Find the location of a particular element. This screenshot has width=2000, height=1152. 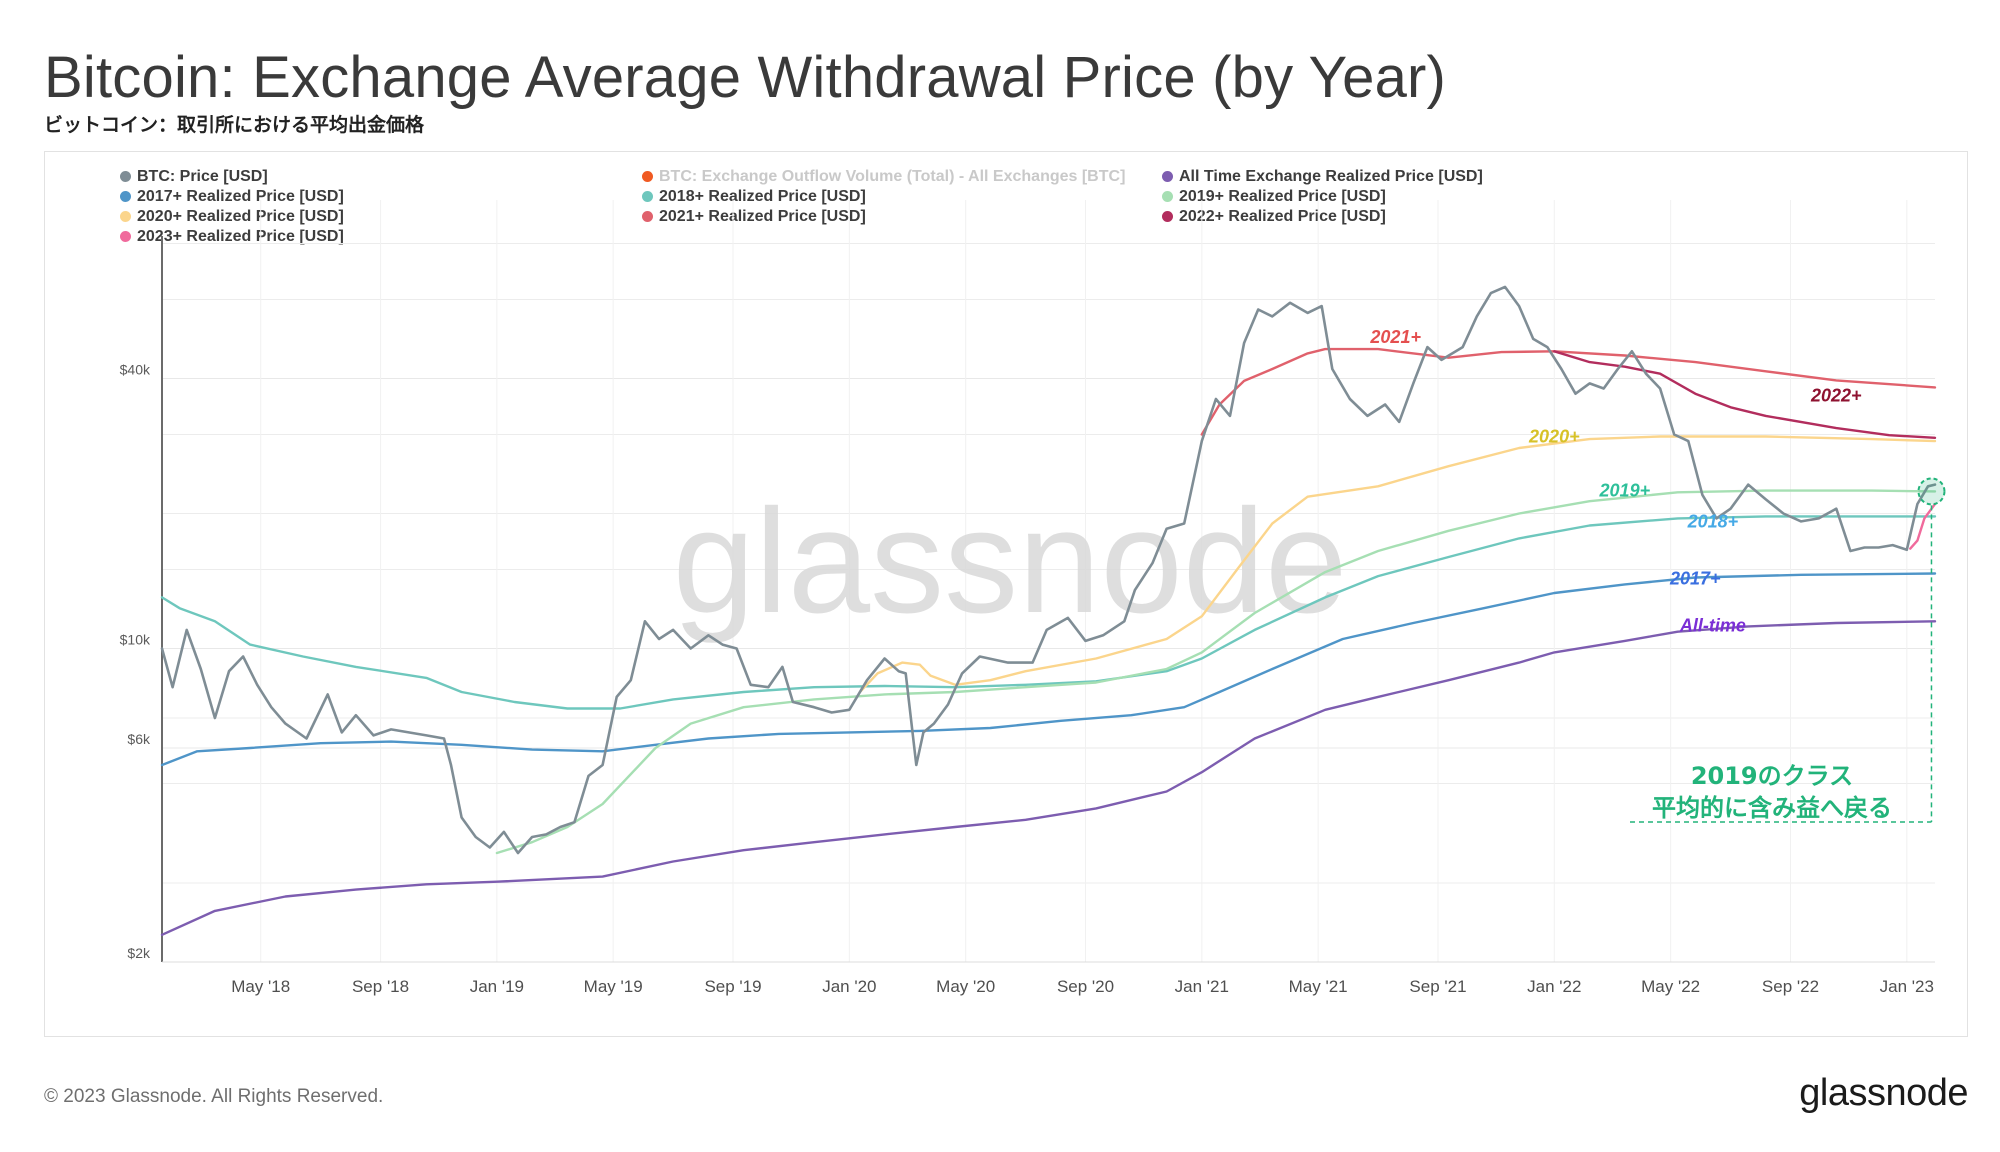

legend-item: BTC: Price [USD] is located at coordinates (194, 177).